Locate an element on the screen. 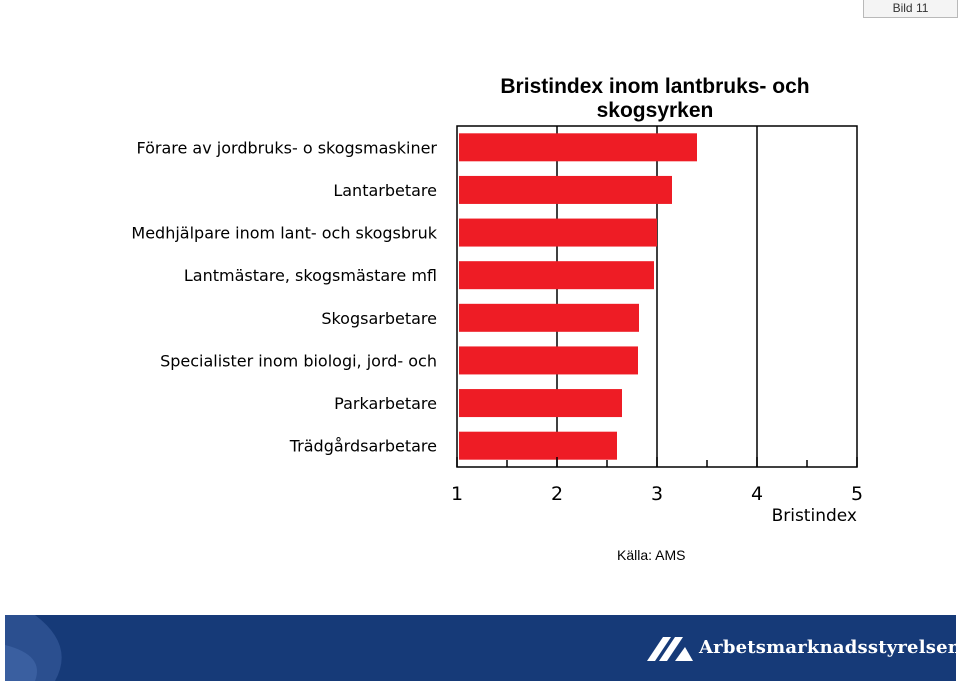 Image resolution: width=960 pixels, height=681 pixels. footer-backdrop is located at coordinates (33, 648).